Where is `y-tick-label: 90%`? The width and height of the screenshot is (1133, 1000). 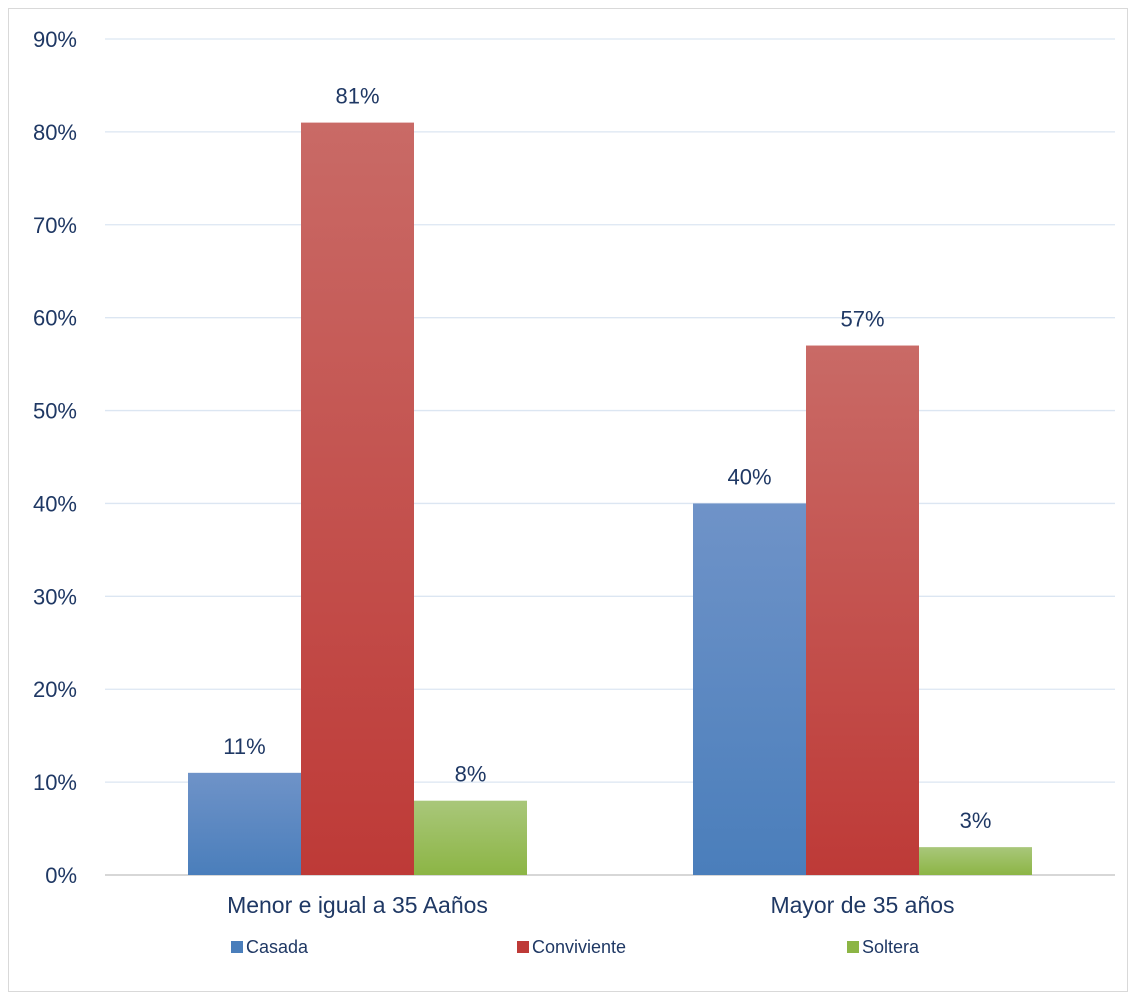 y-tick-label: 90% is located at coordinates (55, 39).